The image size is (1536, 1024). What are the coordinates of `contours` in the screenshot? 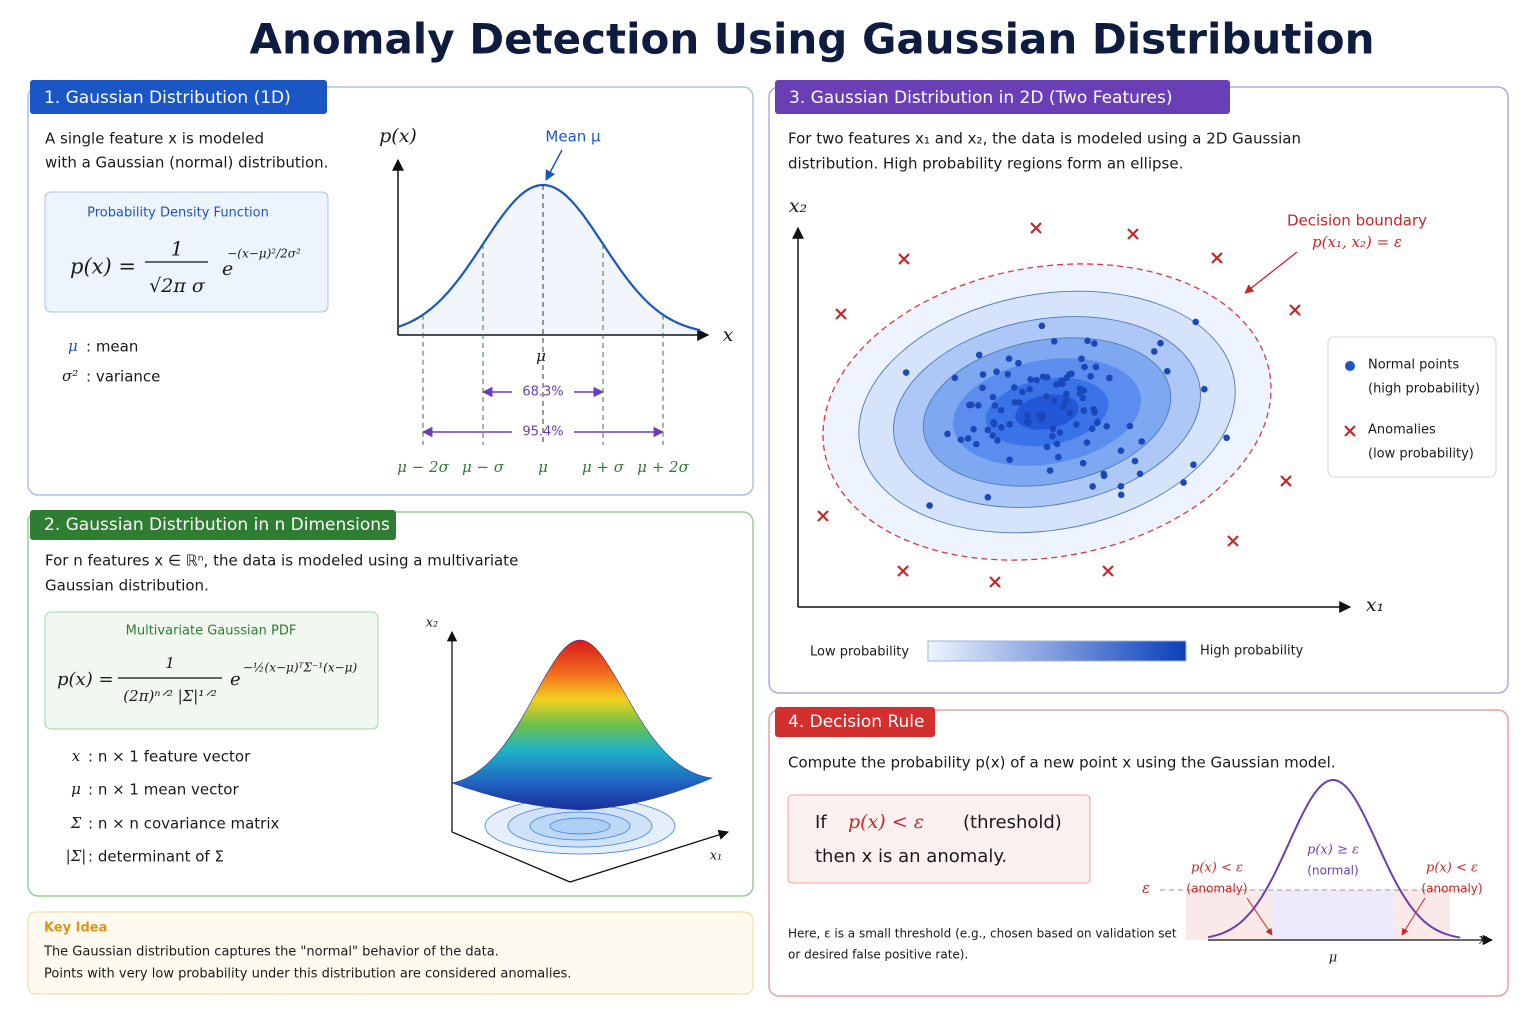 It's located at (580, 826).